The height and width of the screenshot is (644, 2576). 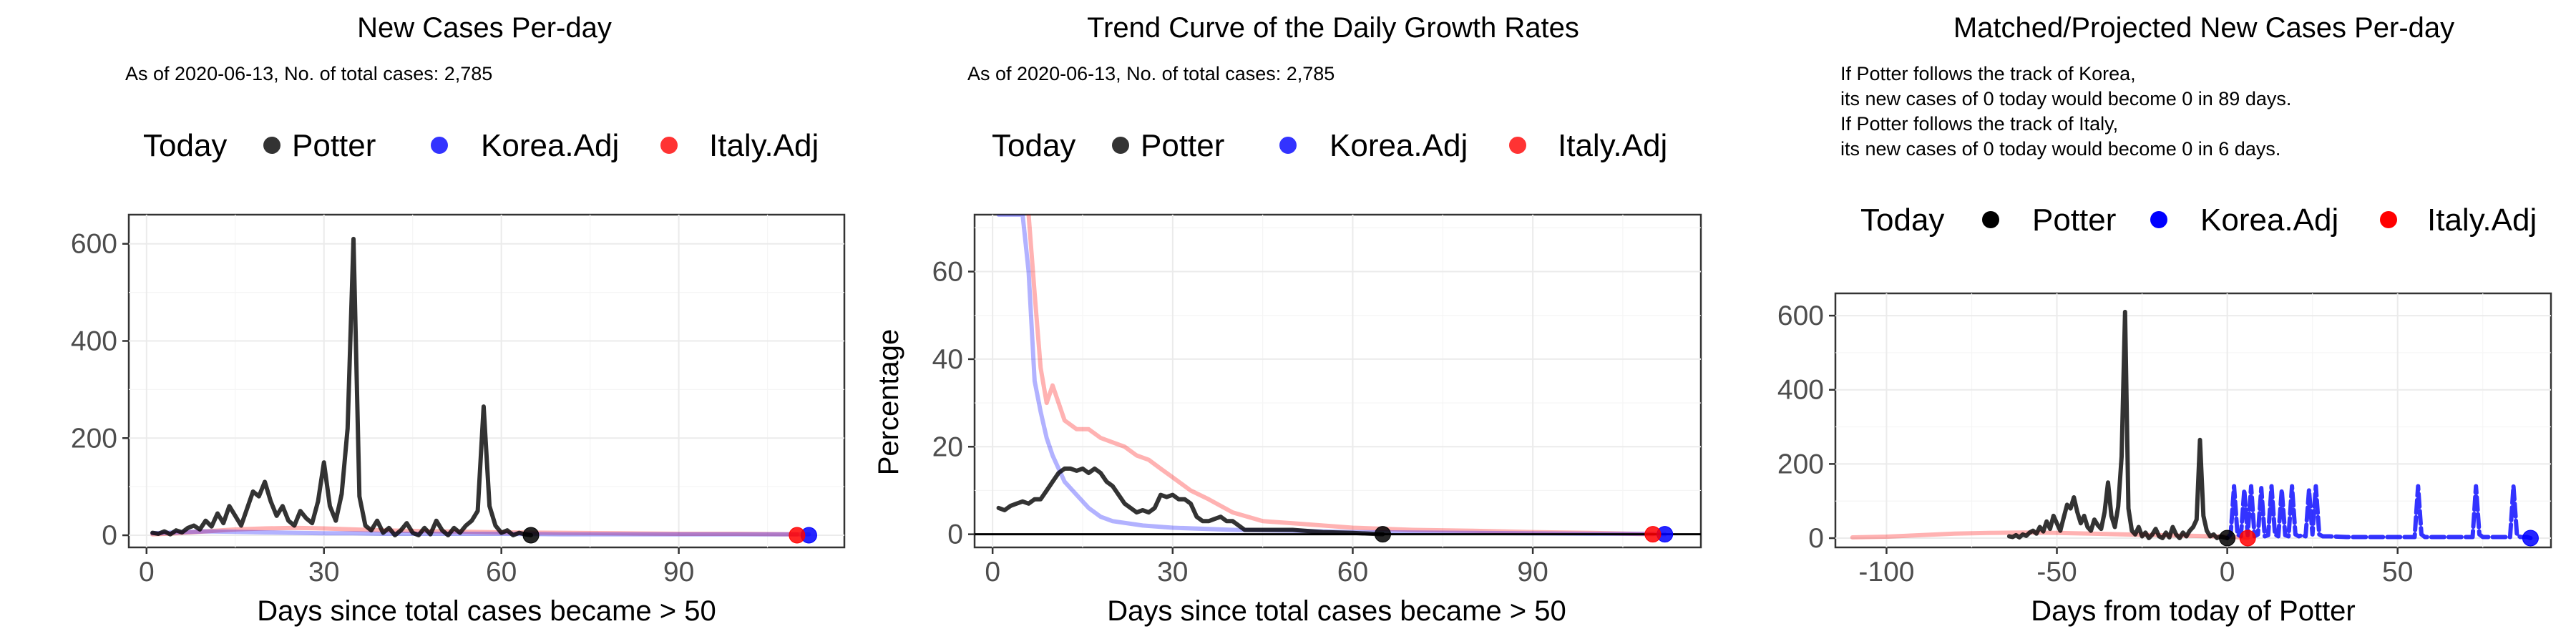 I want to click on y-tick-label: 20, so click(x=947, y=446).